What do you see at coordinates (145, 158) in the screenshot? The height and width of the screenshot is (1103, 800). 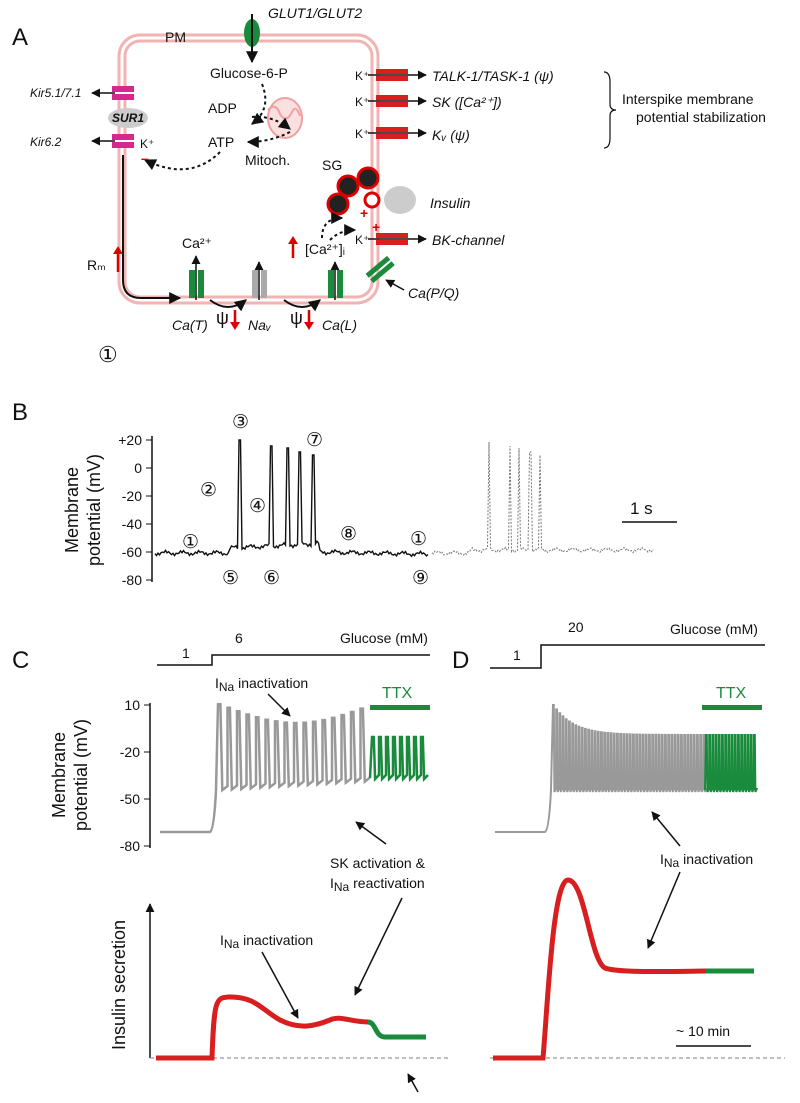 I see `minus: –` at bounding box center [145, 158].